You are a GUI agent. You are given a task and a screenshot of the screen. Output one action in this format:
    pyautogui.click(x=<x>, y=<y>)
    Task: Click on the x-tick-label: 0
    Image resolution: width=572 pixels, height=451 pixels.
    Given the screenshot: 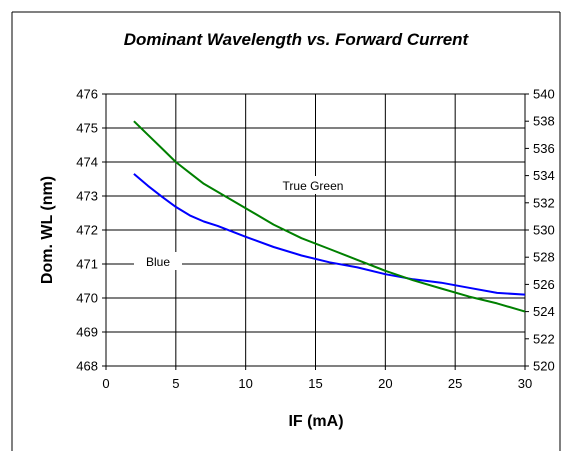 What is the action you would take?
    pyautogui.click(x=105, y=383)
    